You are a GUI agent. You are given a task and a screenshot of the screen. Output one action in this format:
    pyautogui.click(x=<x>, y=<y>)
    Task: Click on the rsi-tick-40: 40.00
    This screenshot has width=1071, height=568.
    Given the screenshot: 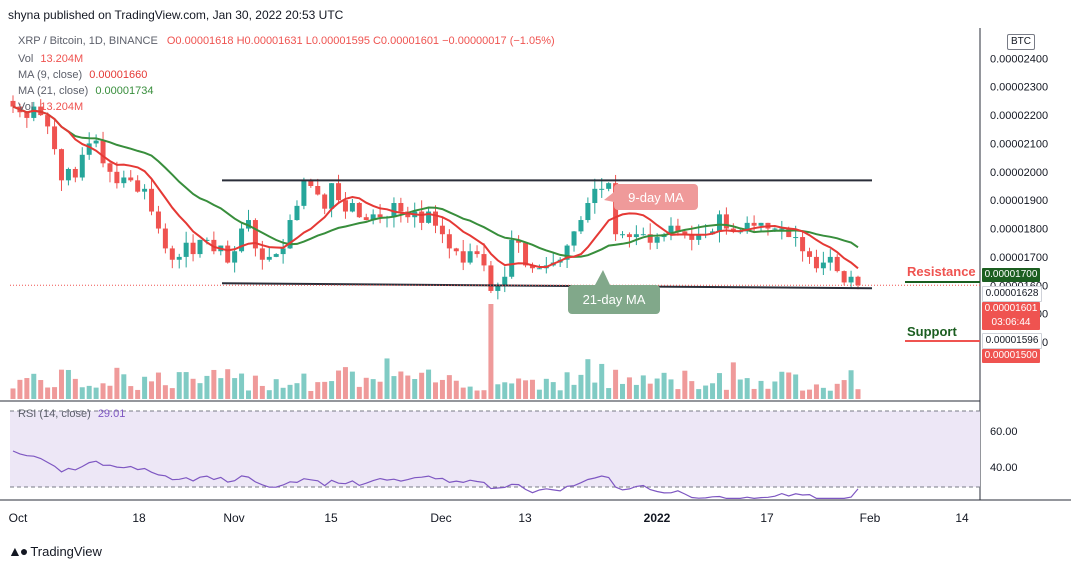 What is the action you would take?
    pyautogui.click(x=1004, y=468)
    